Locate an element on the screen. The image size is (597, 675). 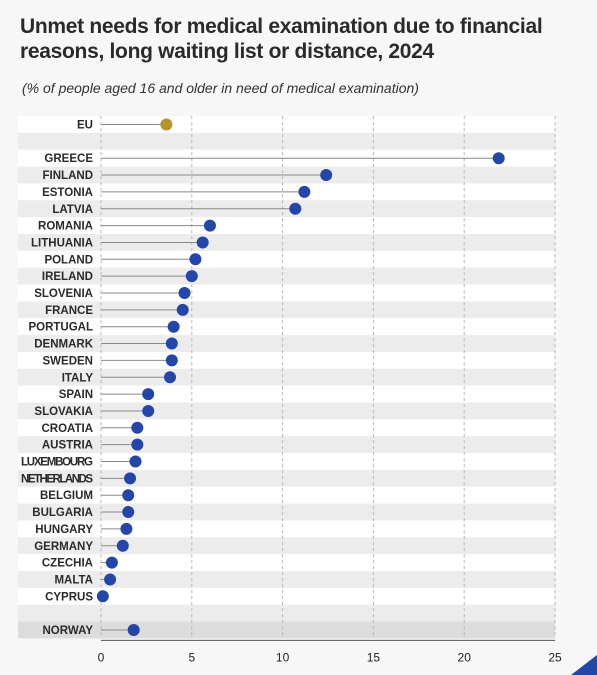
category-label: BELGIUM is located at coordinates (66, 496).